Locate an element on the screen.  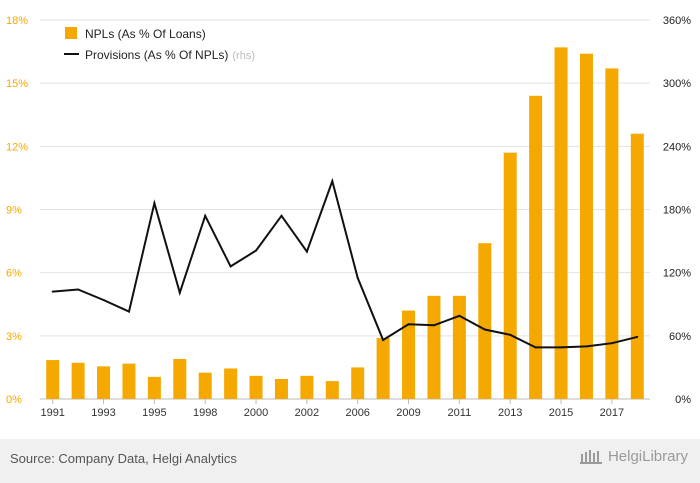
legend-label-provisions: Provisions (As % Of NPLs) (rhs) is located at coordinates (170, 55).